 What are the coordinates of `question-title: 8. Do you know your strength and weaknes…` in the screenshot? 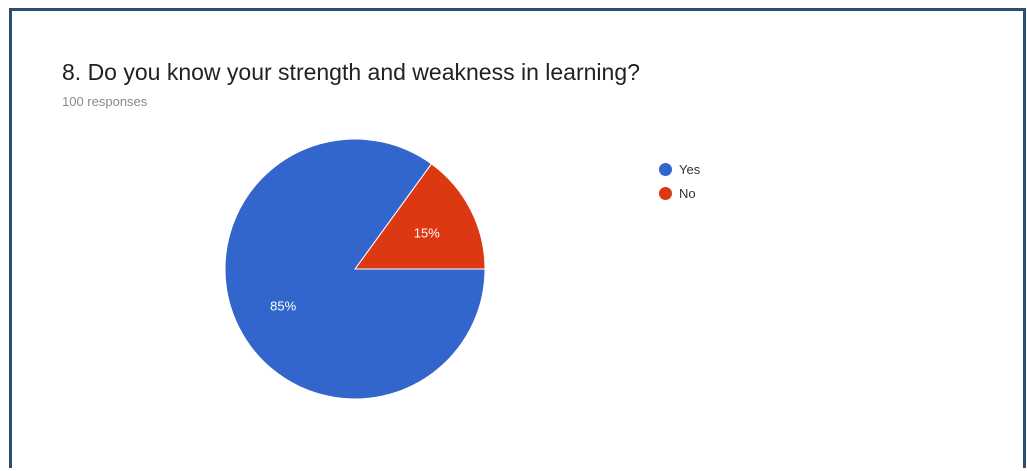 It's located at (351, 72).